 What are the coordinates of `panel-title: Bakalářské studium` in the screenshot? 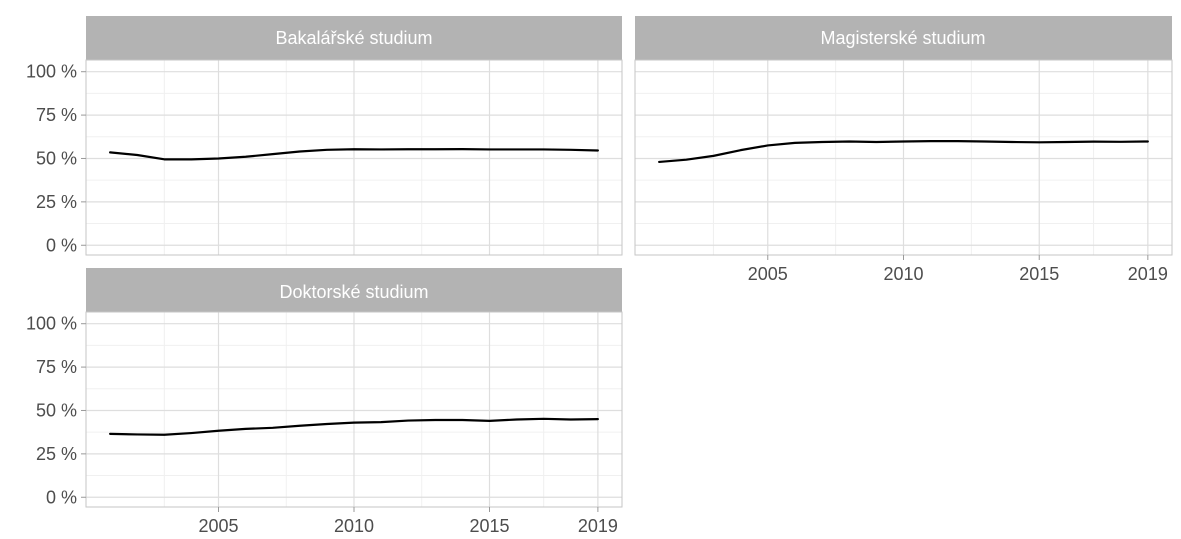 It's located at (353, 38).